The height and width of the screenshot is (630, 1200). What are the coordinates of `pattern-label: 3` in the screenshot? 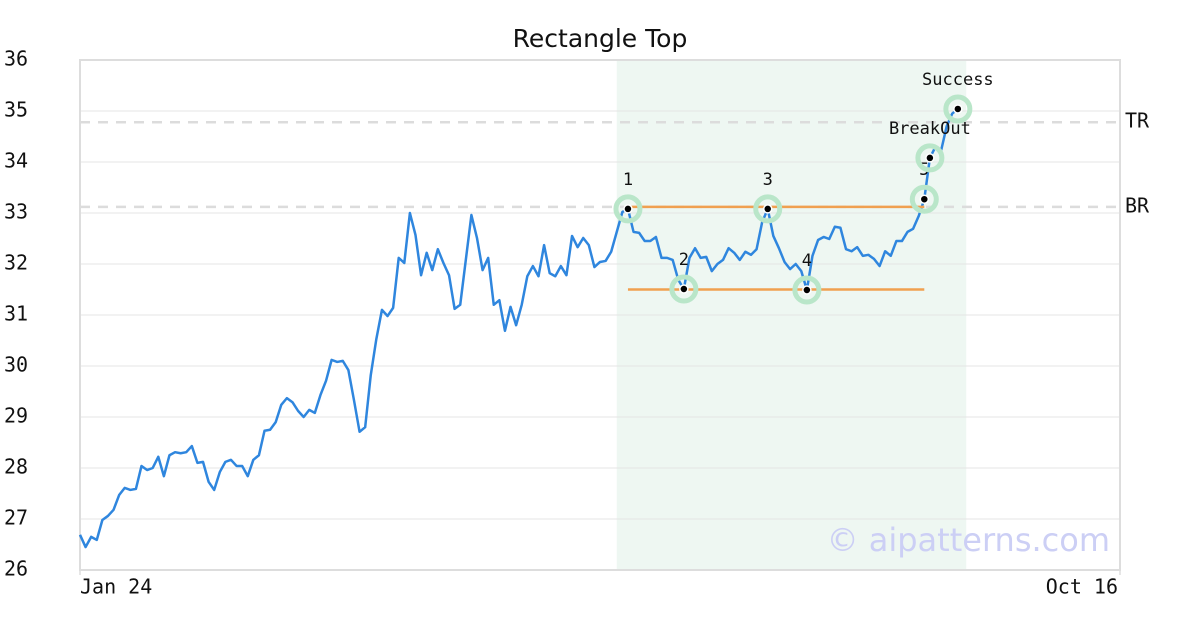 It's located at (768, 180).